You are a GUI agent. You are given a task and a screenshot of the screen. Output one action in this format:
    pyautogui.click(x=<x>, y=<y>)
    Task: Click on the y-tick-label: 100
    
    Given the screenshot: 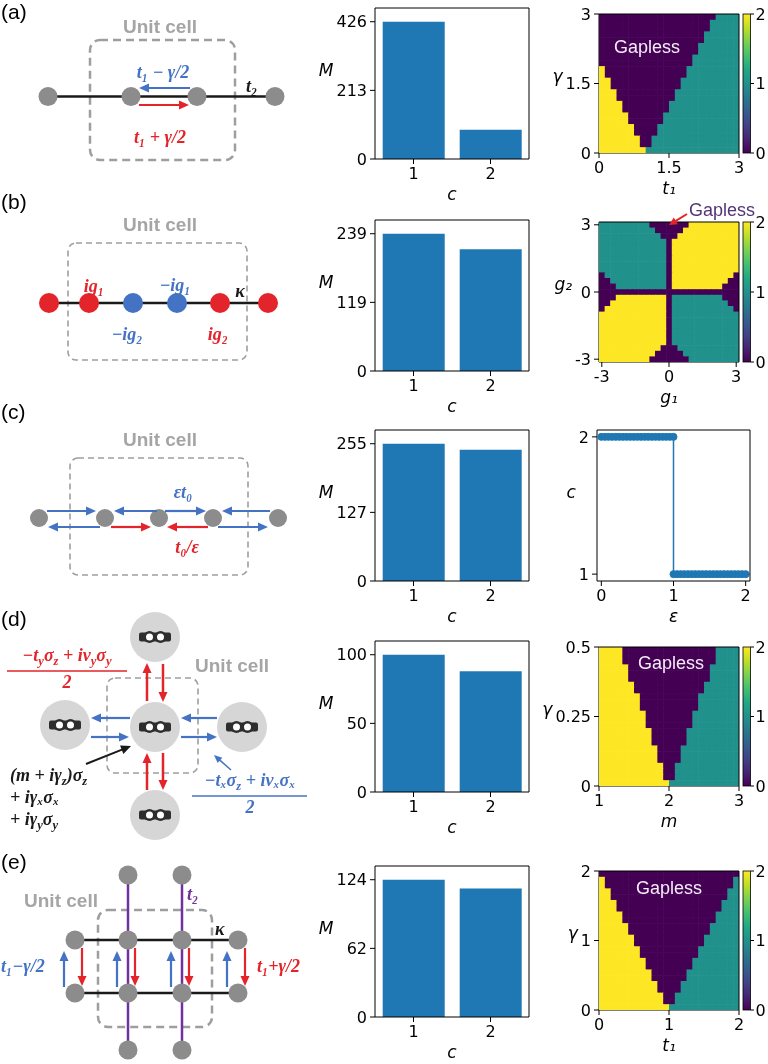 What is the action you would take?
    pyautogui.click(x=351, y=655)
    